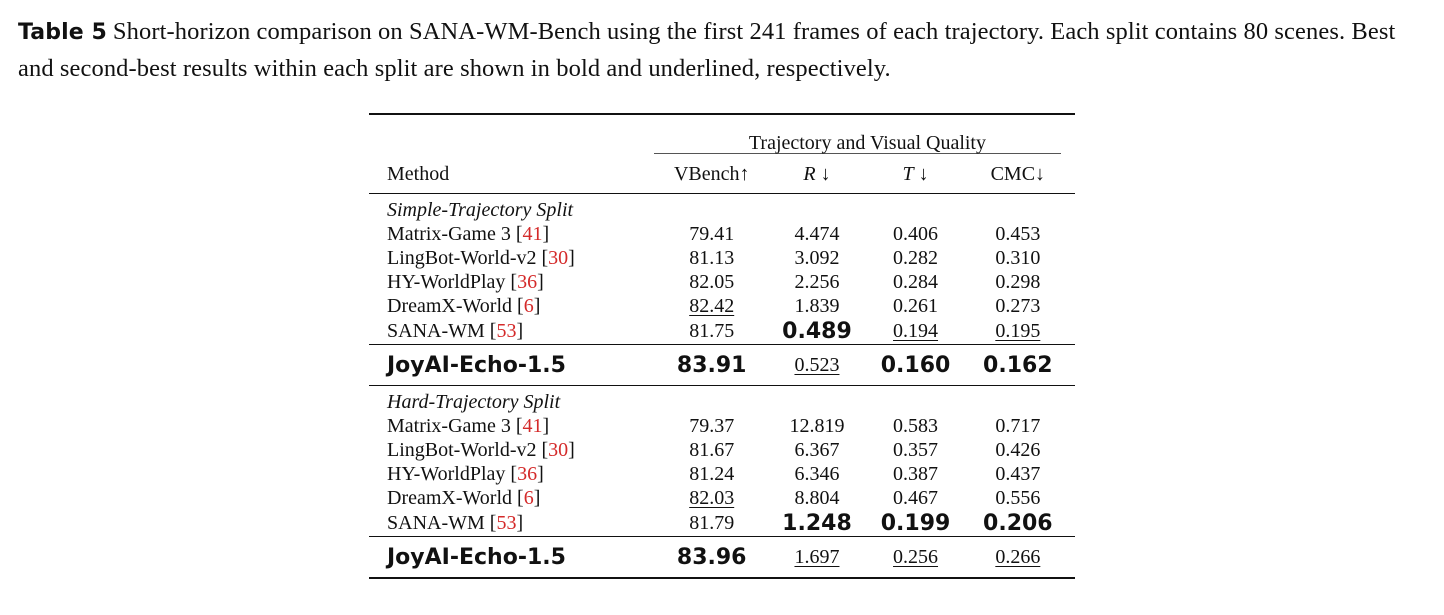 The height and width of the screenshot is (615, 1444). I want to click on cell-t: 0.387, so click(916, 473).